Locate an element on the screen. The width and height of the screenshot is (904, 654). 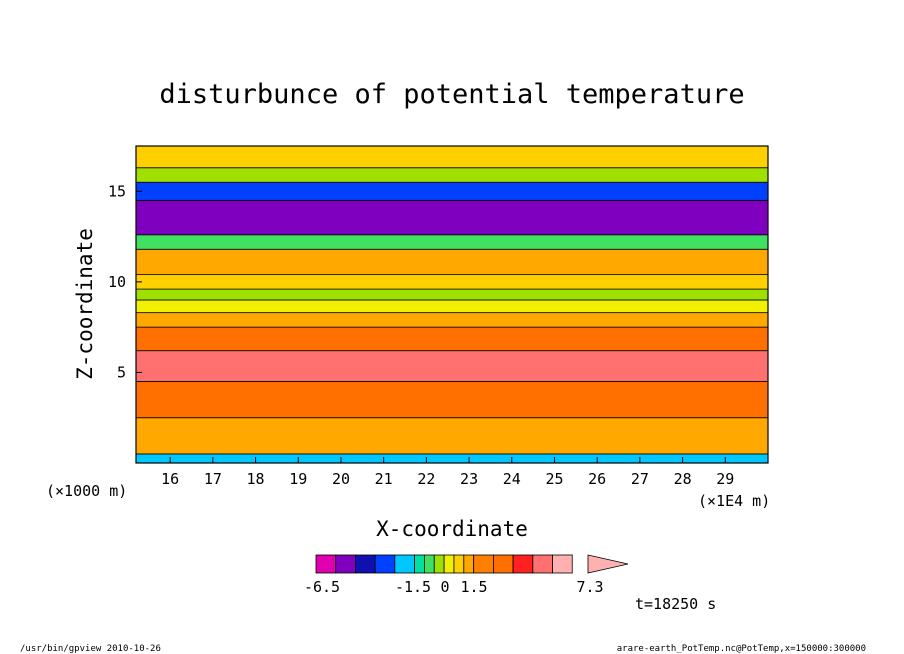
x-tick-label: 21 is located at coordinates (384, 479).